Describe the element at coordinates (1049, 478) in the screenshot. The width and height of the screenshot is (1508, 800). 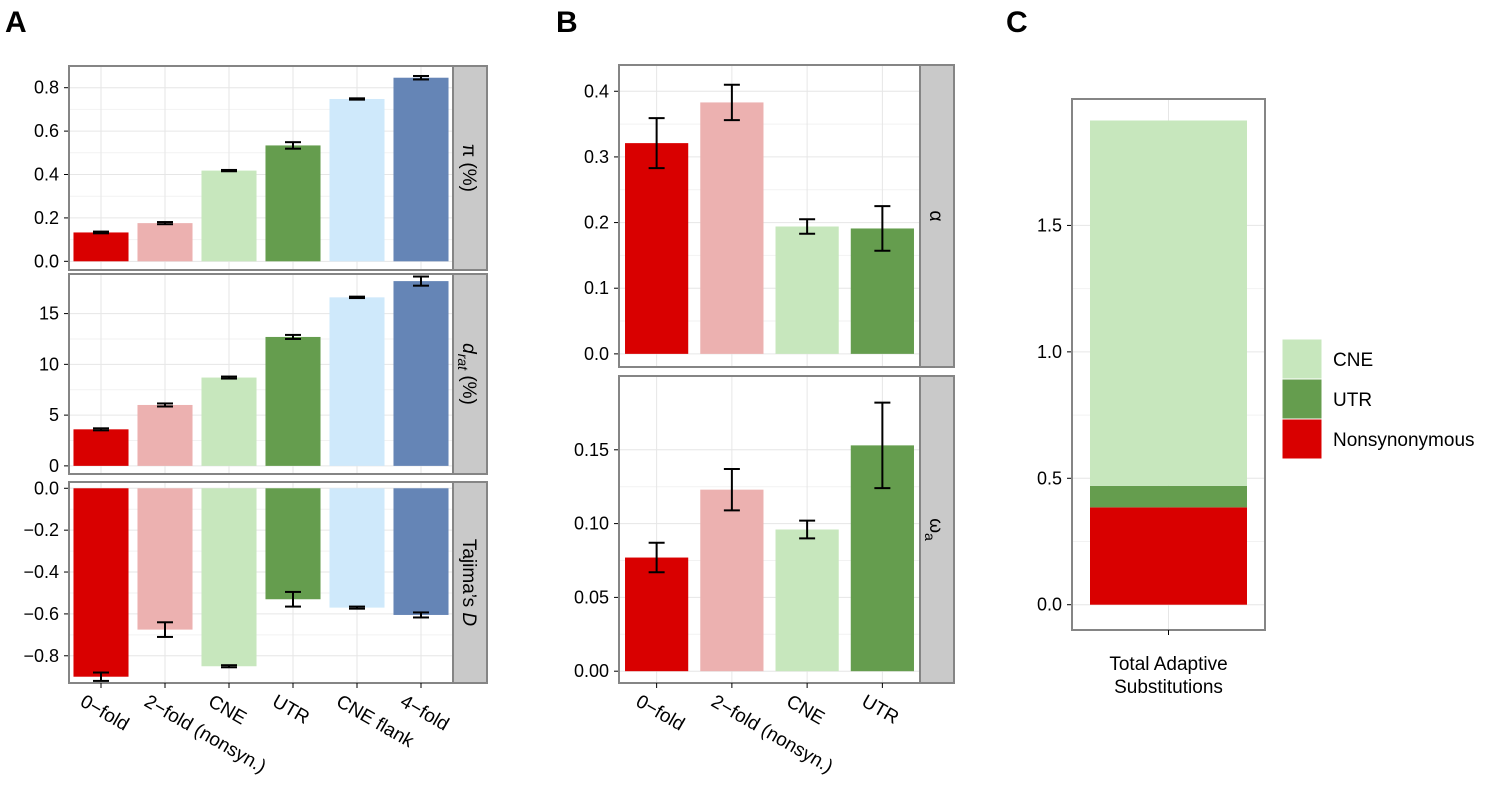
I see `y-tick-label: 0.5` at that location.